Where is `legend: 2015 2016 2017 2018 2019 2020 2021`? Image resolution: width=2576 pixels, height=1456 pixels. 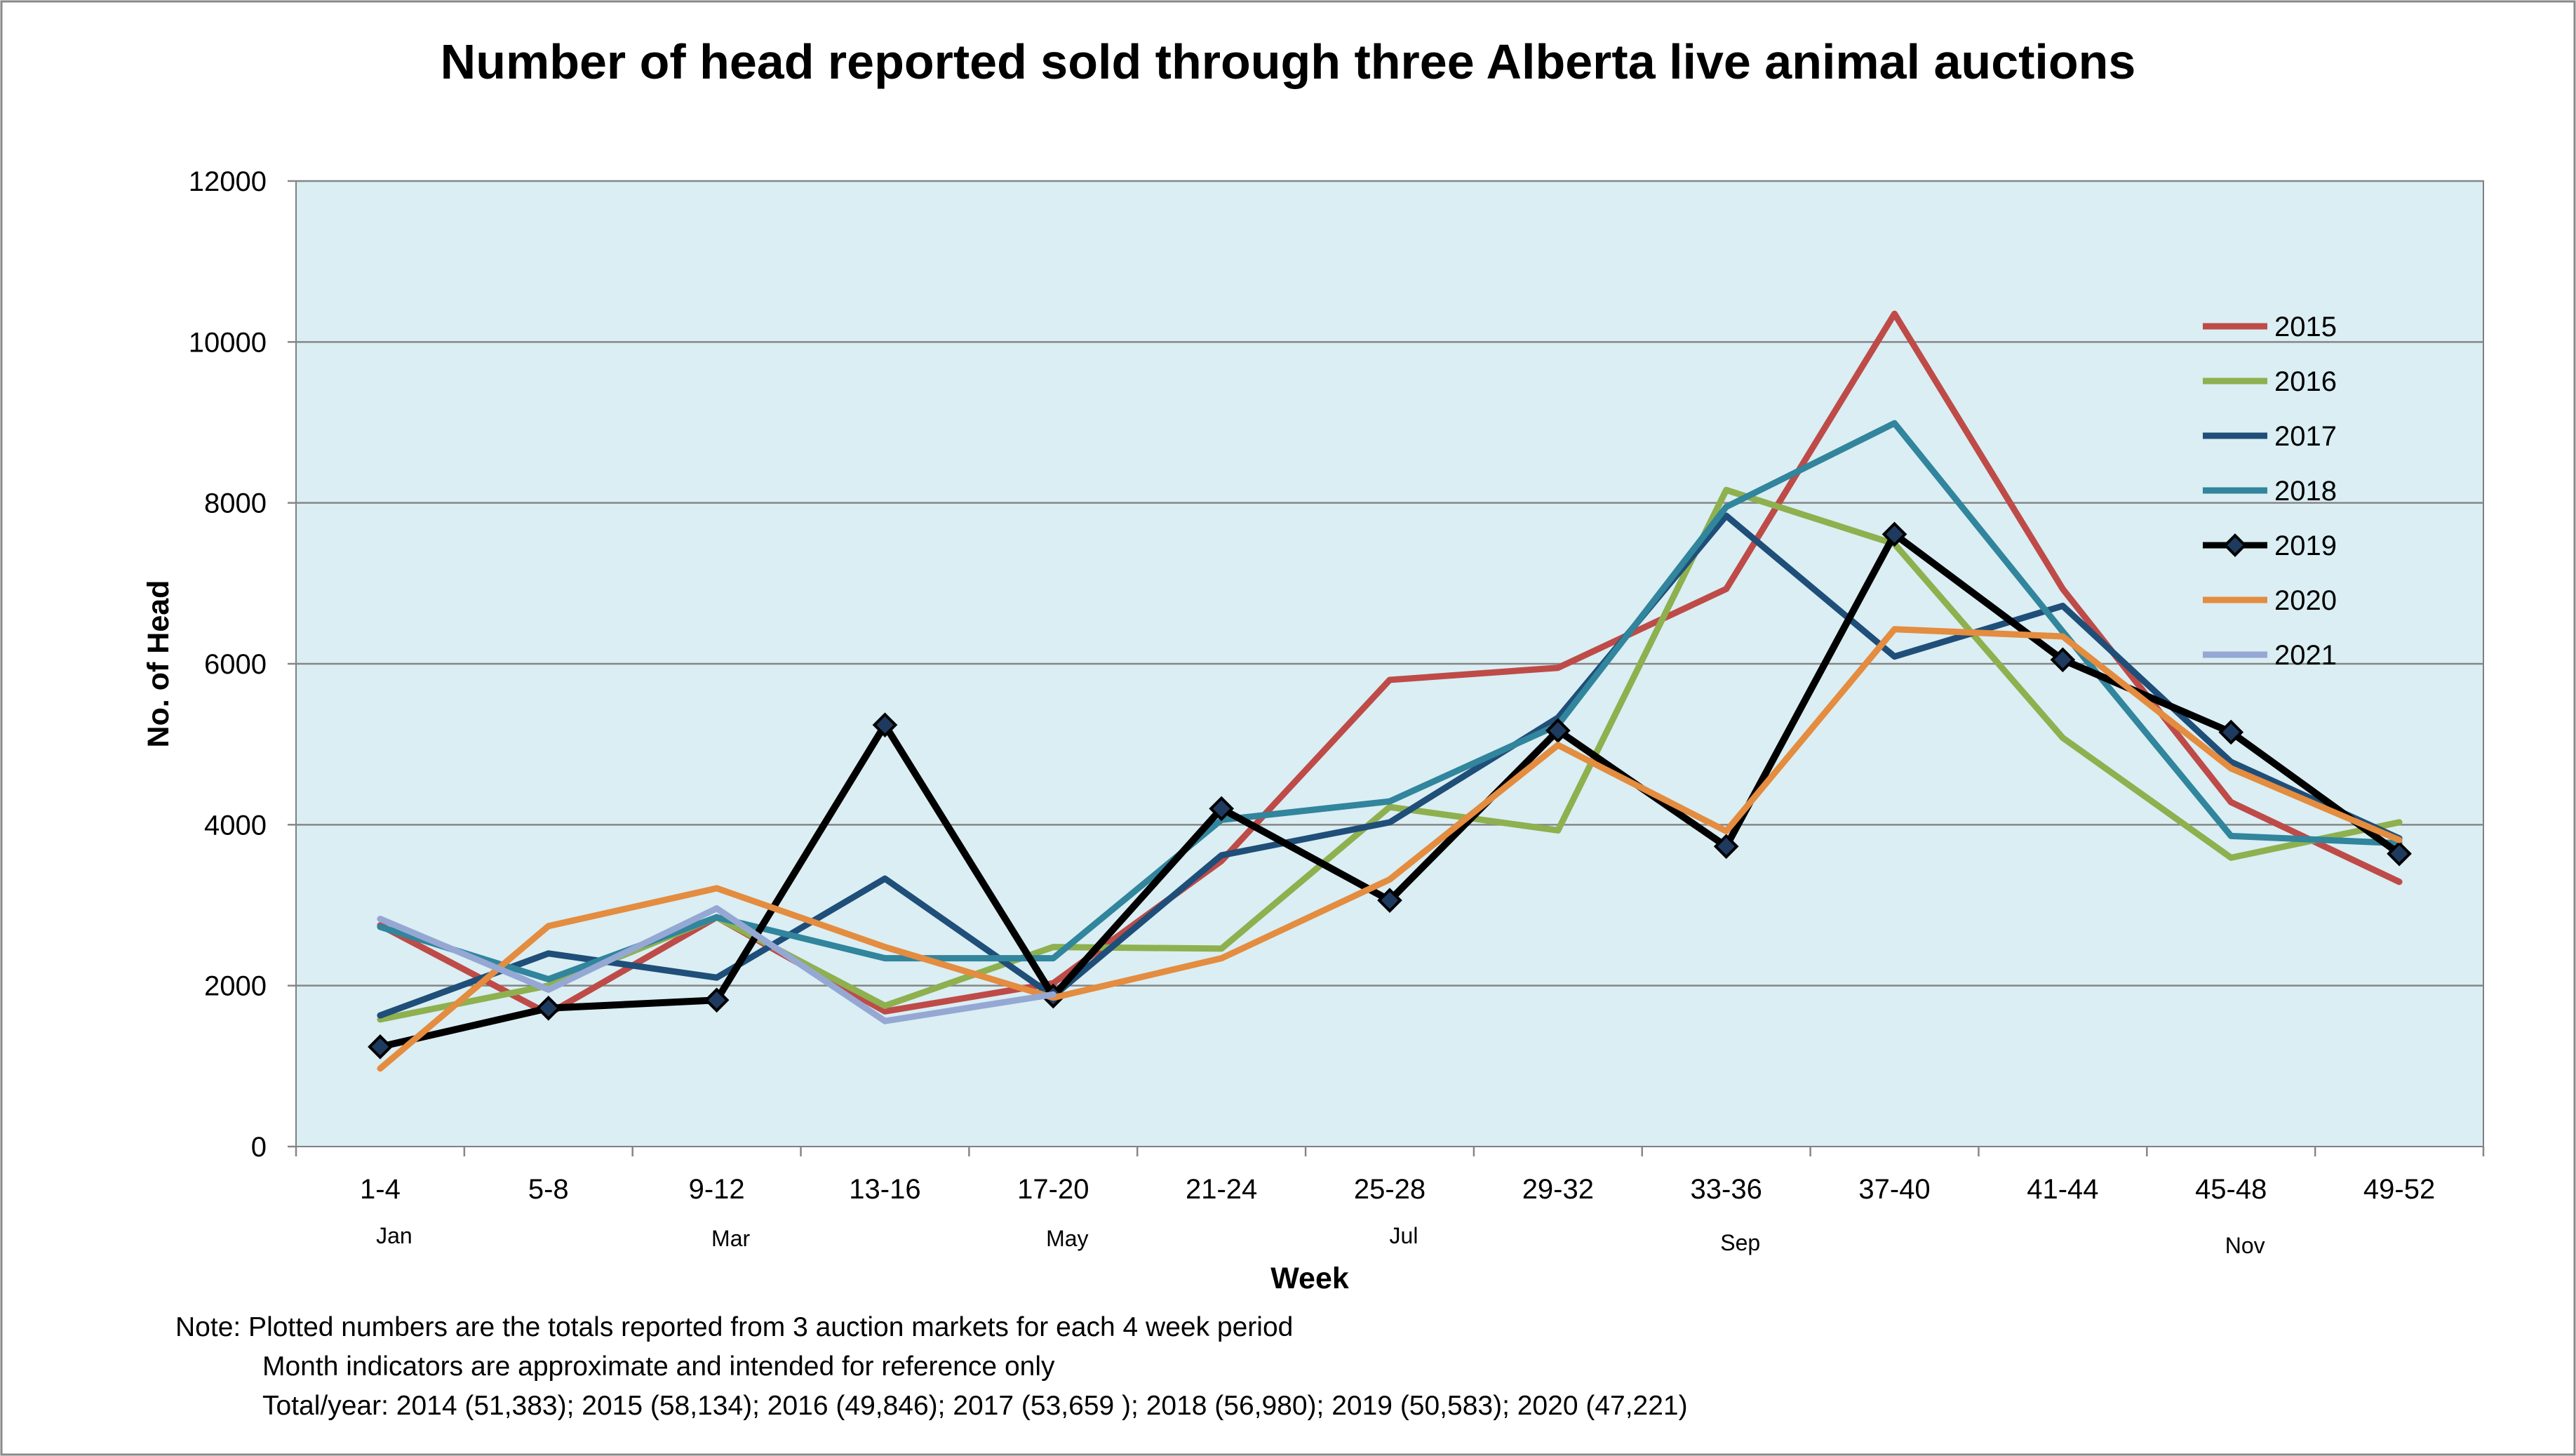 legend: 2015 2016 2017 2018 2019 2020 2021 is located at coordinates (2270, 491).